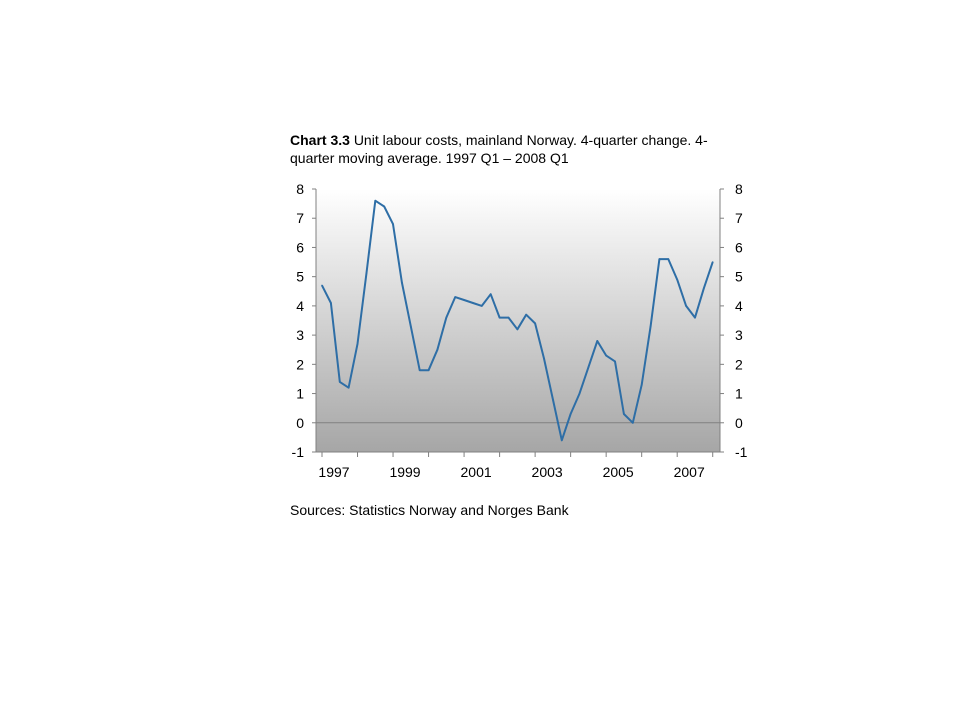 The image size is (960, 720). What do you see at coordinates (739, 335) in the screenshot?
I see `y-tick-label-right: 3` at bounding box center [739, 335].